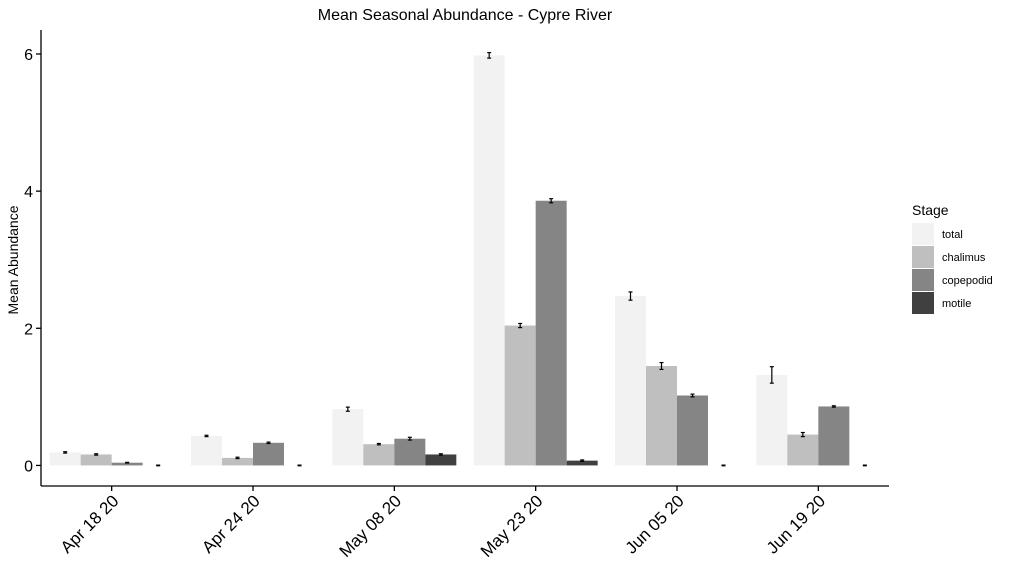 The image size is (1011, 574). I want to click on y-tick-label: 4, so click(28, 192).